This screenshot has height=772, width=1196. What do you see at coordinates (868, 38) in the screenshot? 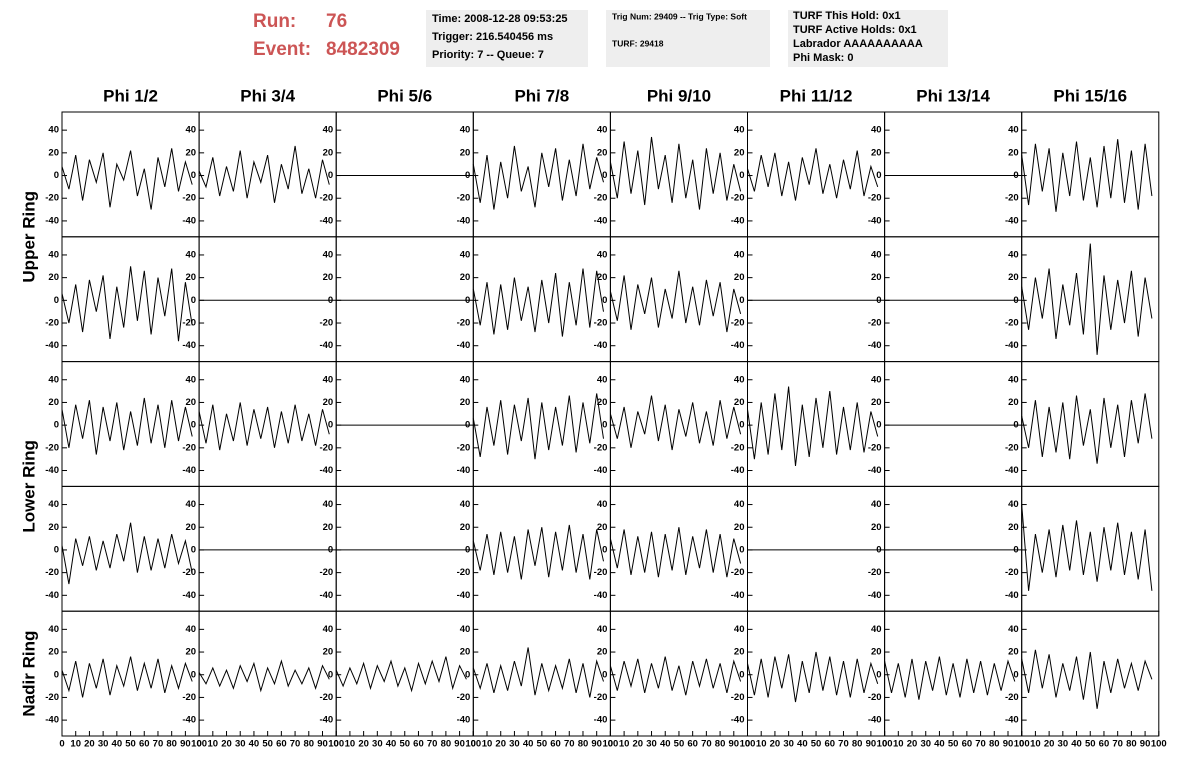
I see `info-box` at bounding box center [868, 38].